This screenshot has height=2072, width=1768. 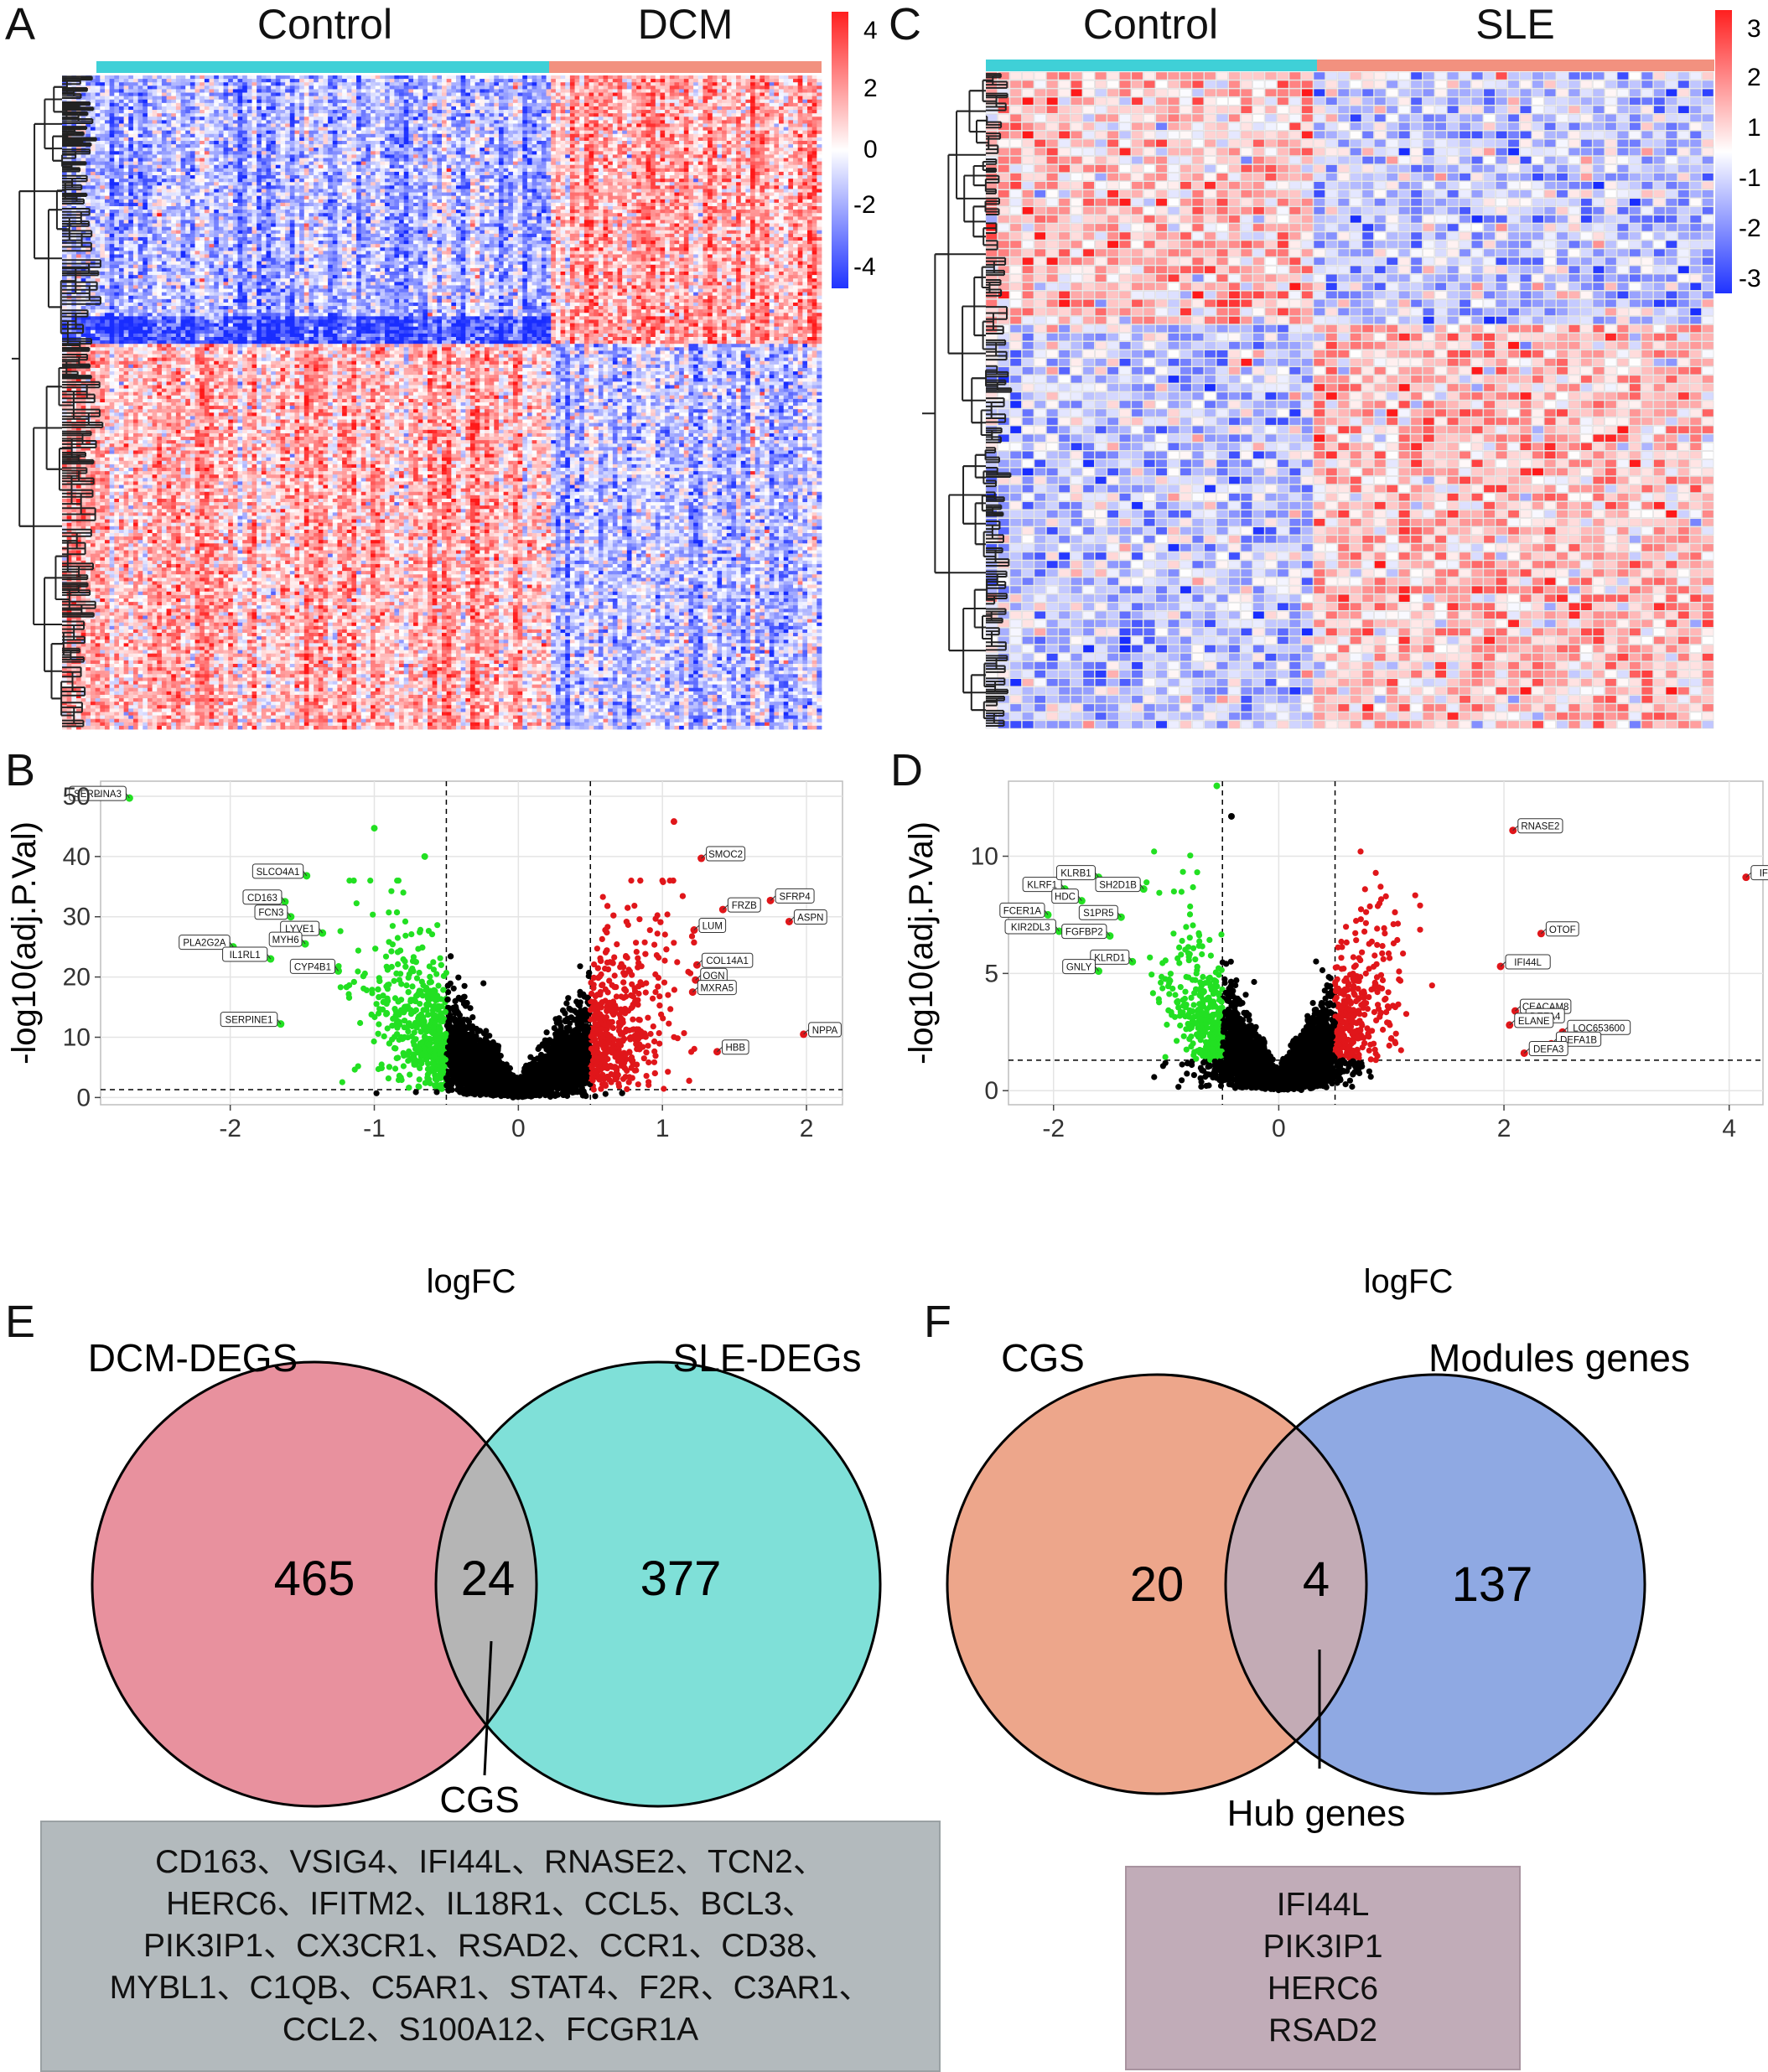 I want to click on cgs-gene-line: MYBL1、C1QB、C5AR1、STAT4、F2R、C3AR1、, so click(x=491, y=1988).